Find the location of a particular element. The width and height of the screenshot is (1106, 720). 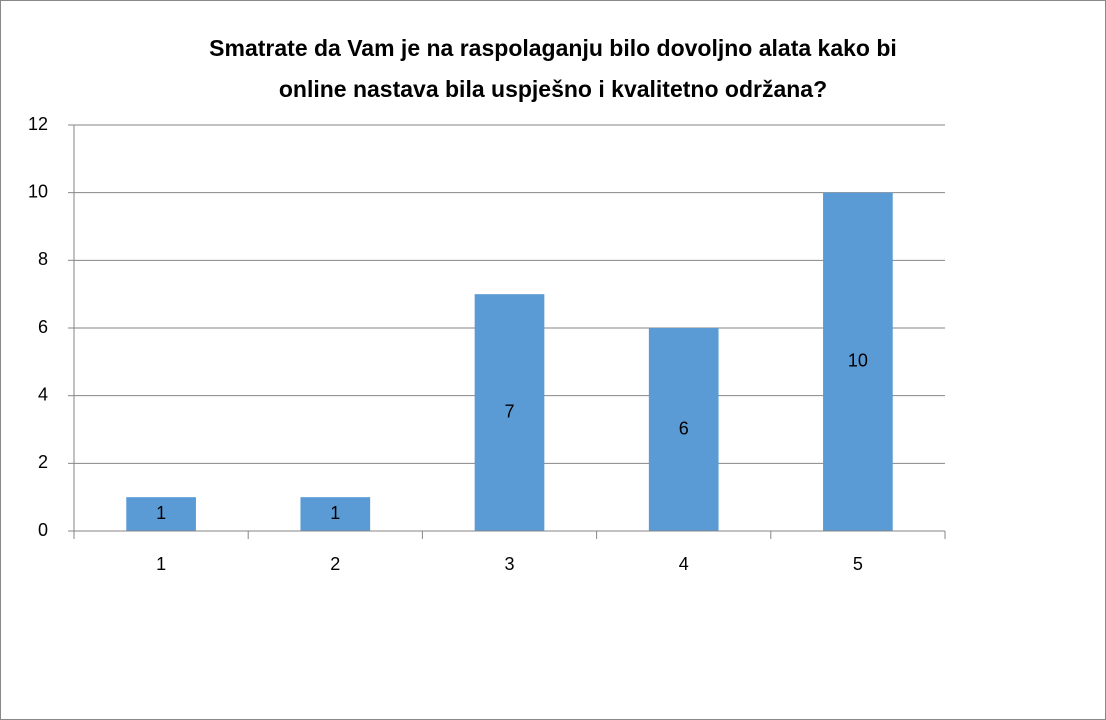

x-tick-label: 5 is located at coordinates (858, 564).